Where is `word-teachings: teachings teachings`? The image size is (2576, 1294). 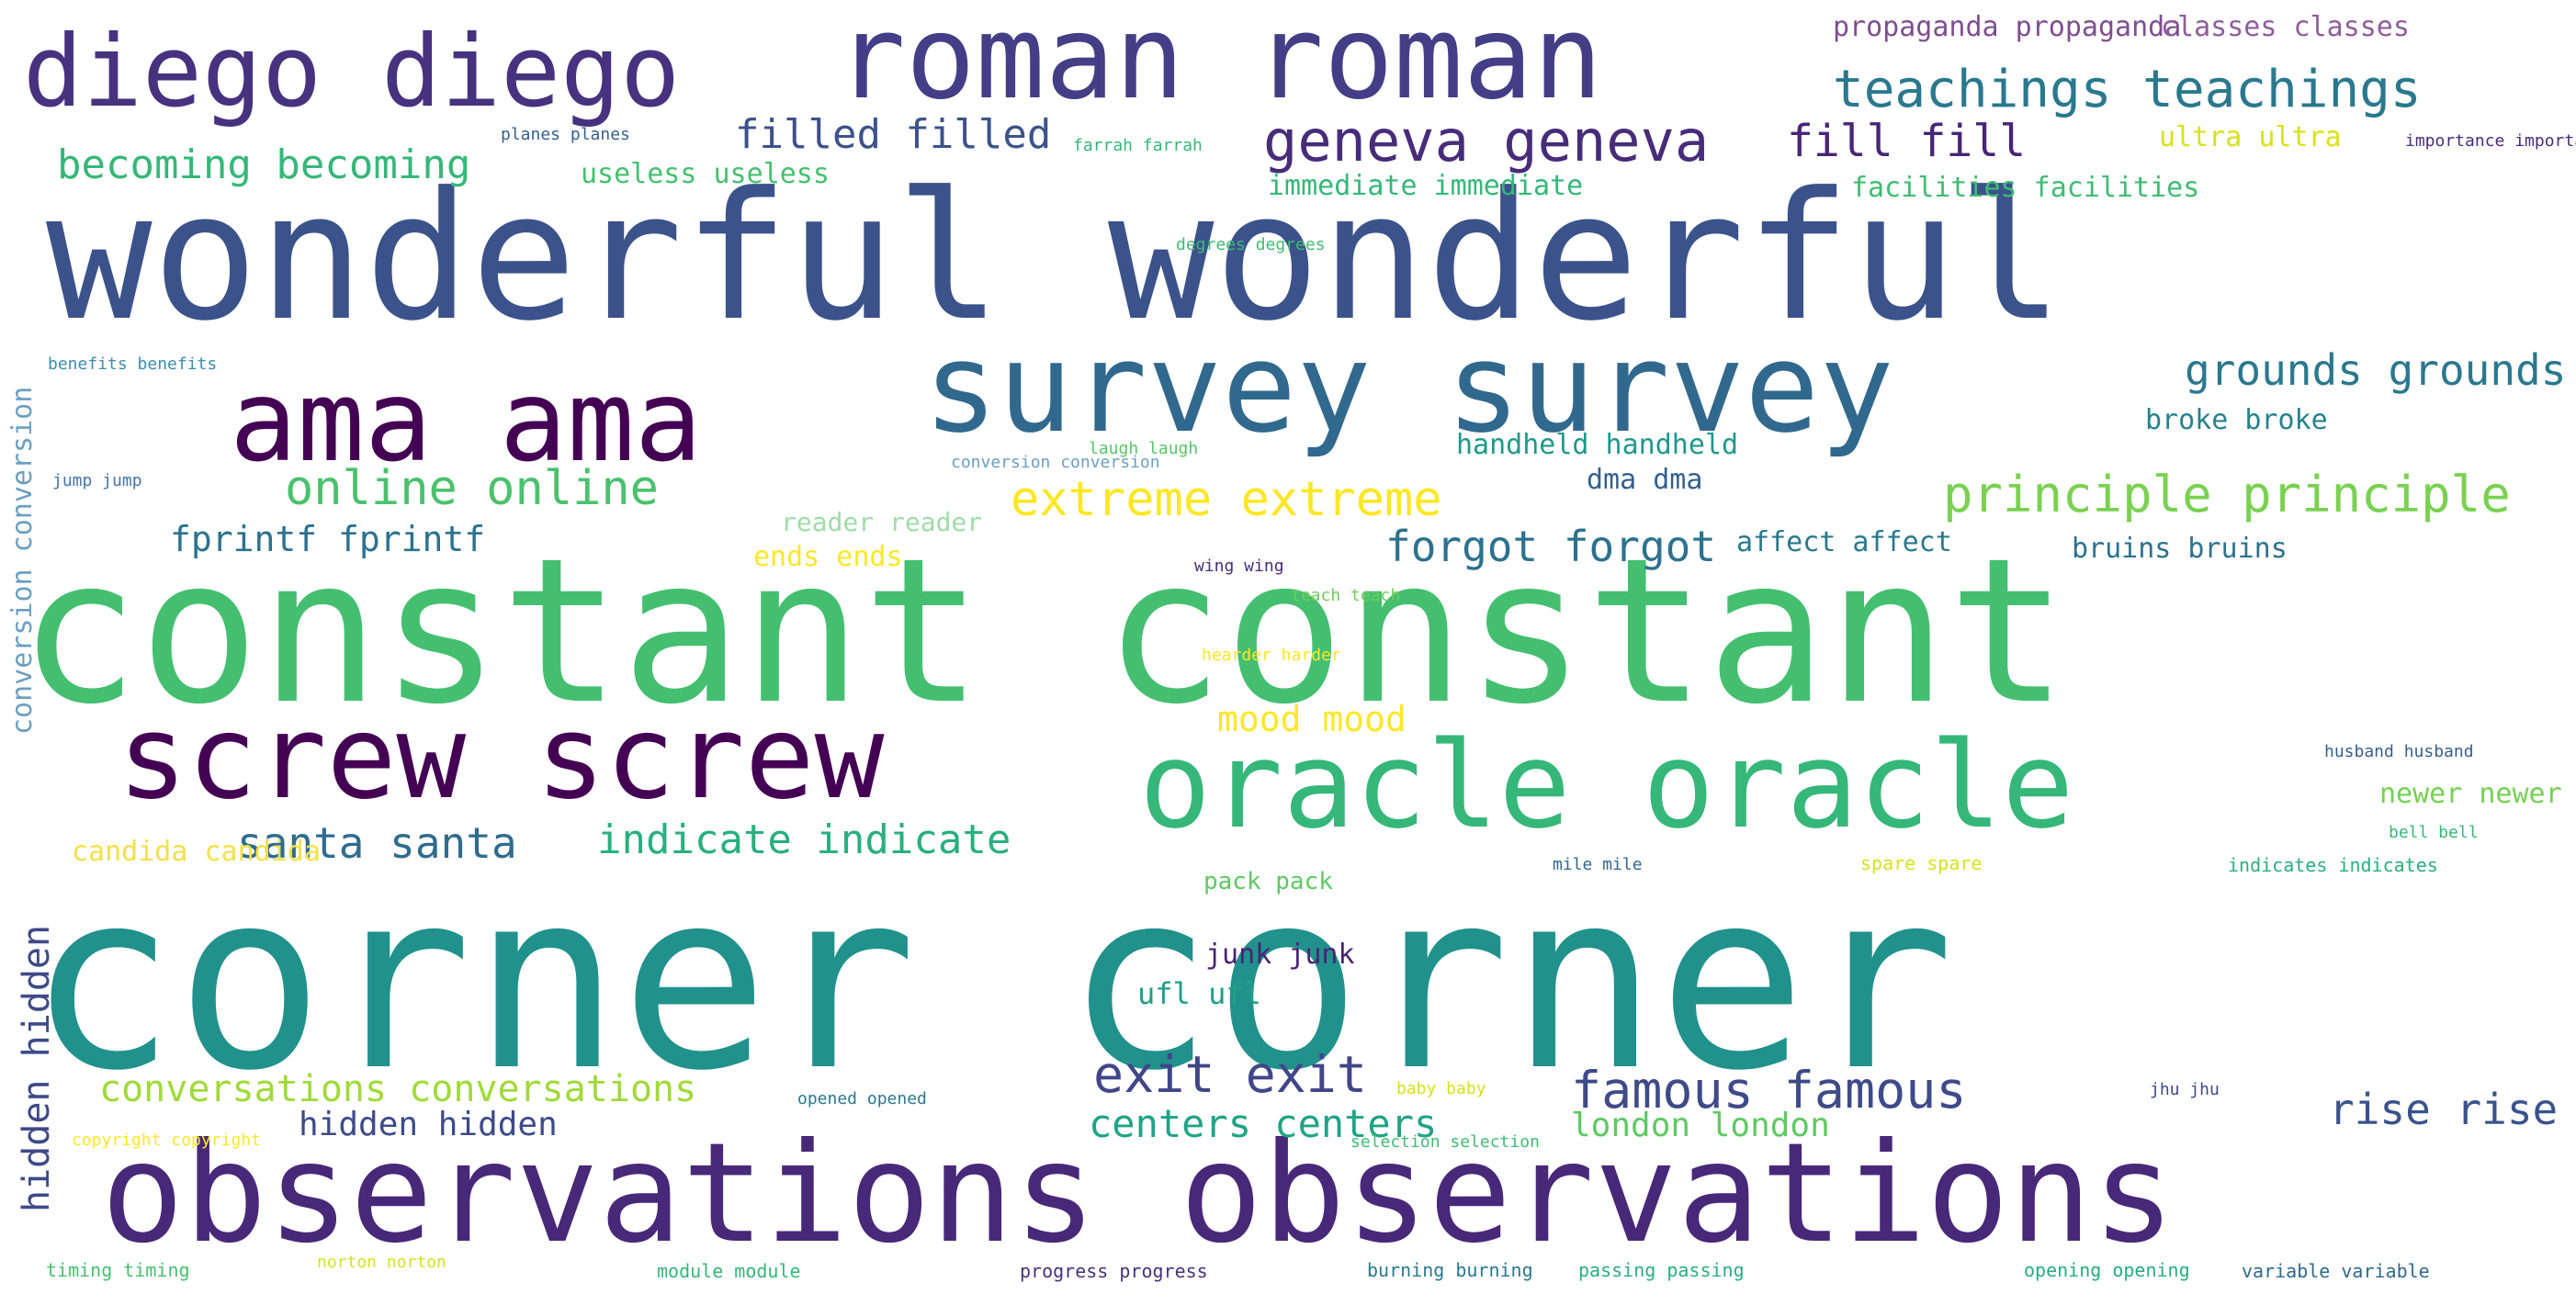
word-teachings: teachings teachings is located at coordinates (2127, 89).